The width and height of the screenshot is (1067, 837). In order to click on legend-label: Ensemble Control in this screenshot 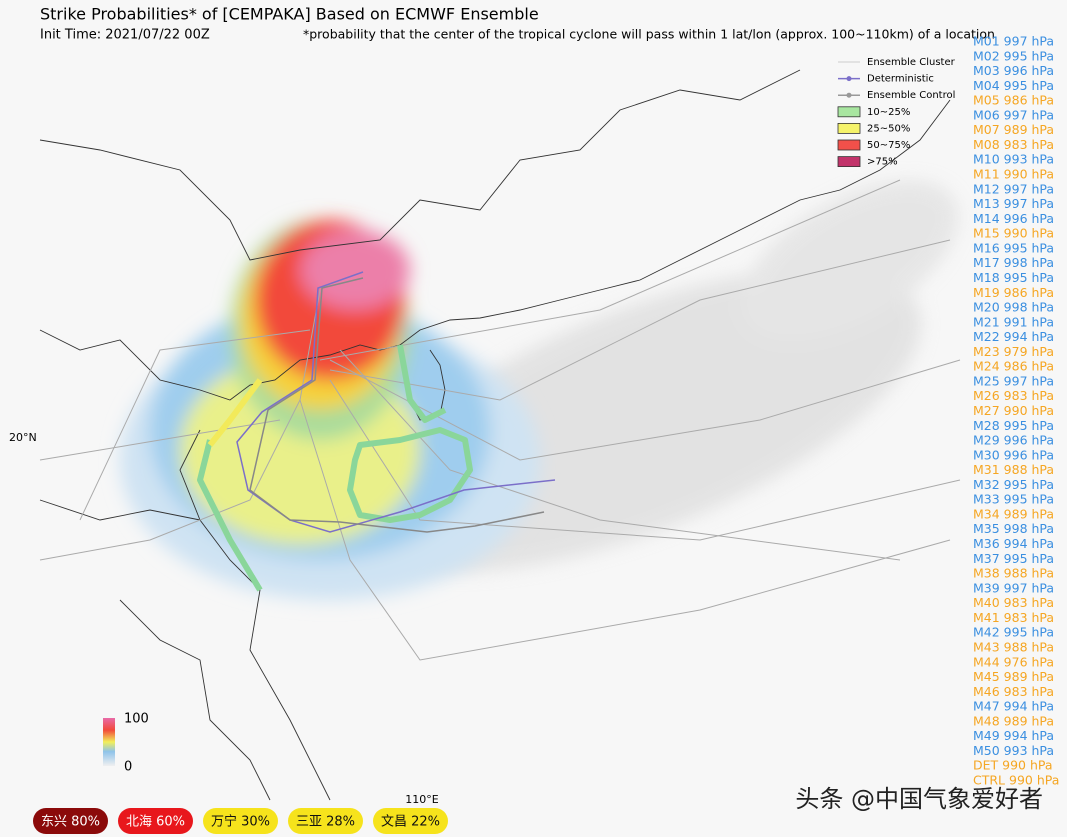, I will do `click(911, 95)`.